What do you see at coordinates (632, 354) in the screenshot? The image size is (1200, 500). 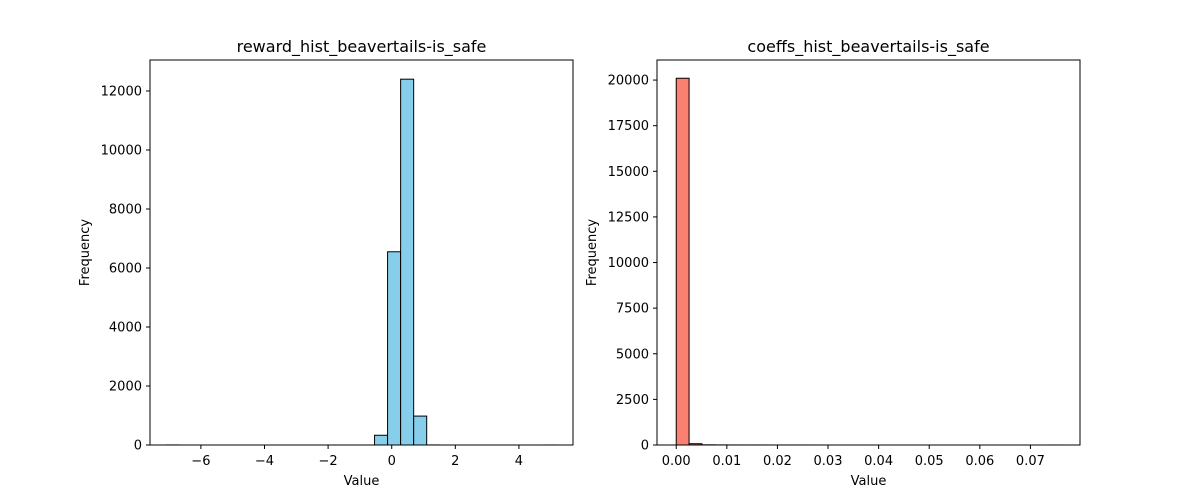 I see `coeffs-histogram-y-tick-label: 5000` at bounding box center [632, 354].